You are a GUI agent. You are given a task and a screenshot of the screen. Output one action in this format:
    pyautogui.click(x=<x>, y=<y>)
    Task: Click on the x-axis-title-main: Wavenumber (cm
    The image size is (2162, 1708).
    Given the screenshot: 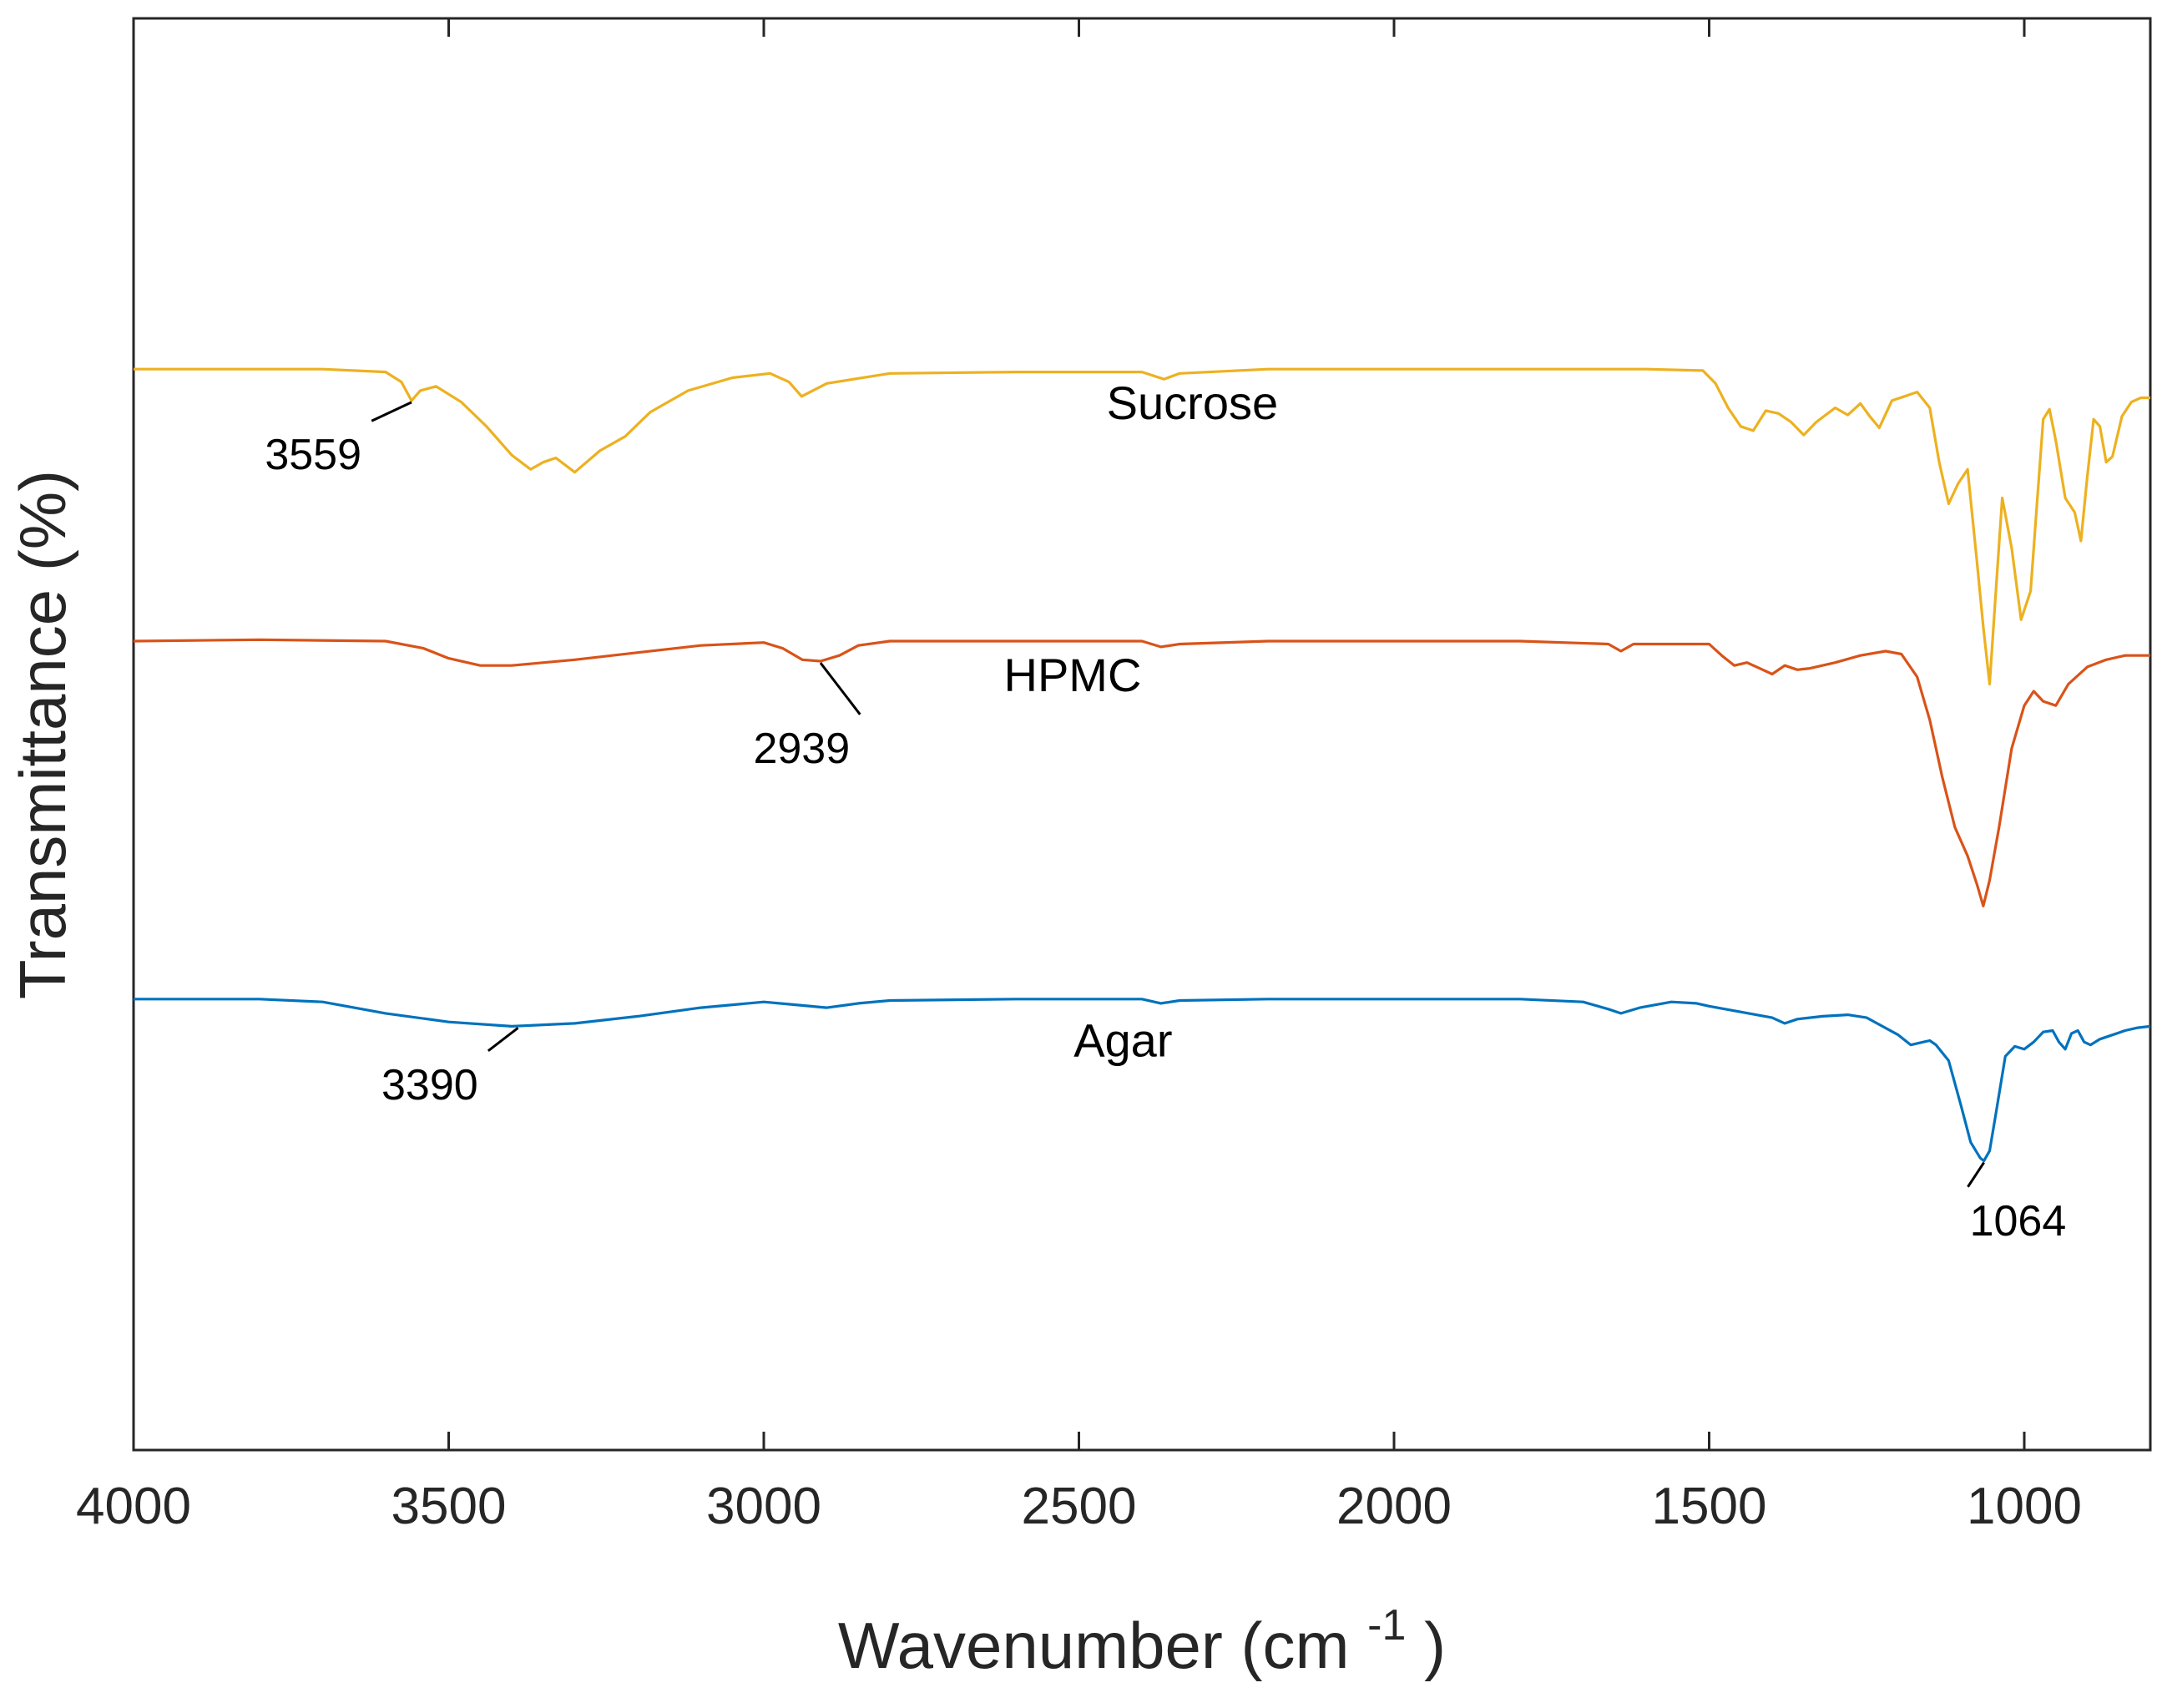 What is the action you would take?
    pyautogui.click(x=1094, y=1646)
    